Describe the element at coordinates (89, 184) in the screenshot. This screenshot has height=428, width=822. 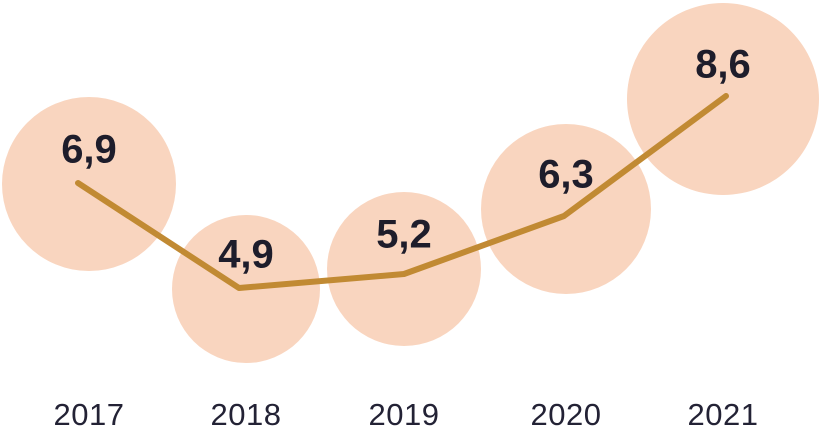
I see `bubble-2017` at that location.